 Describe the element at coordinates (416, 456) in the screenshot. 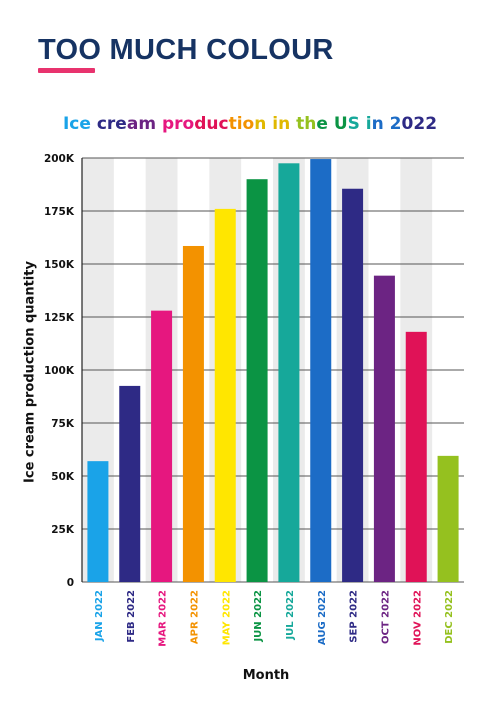

I see `bar-nov-2022` at that location.